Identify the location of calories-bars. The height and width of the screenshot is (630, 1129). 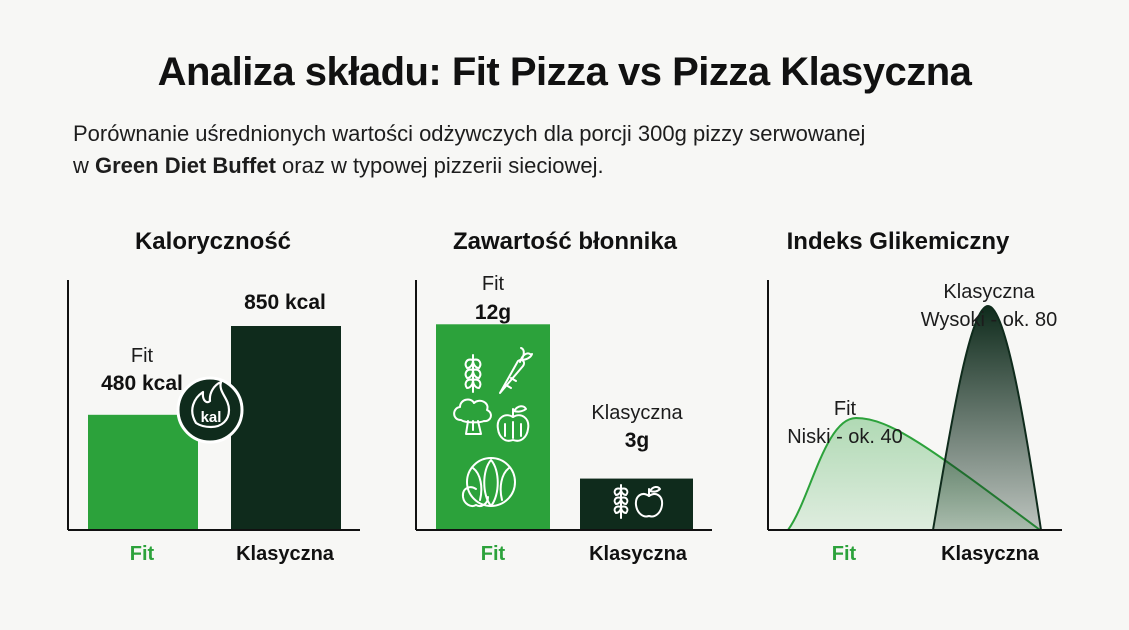
(214, 428).